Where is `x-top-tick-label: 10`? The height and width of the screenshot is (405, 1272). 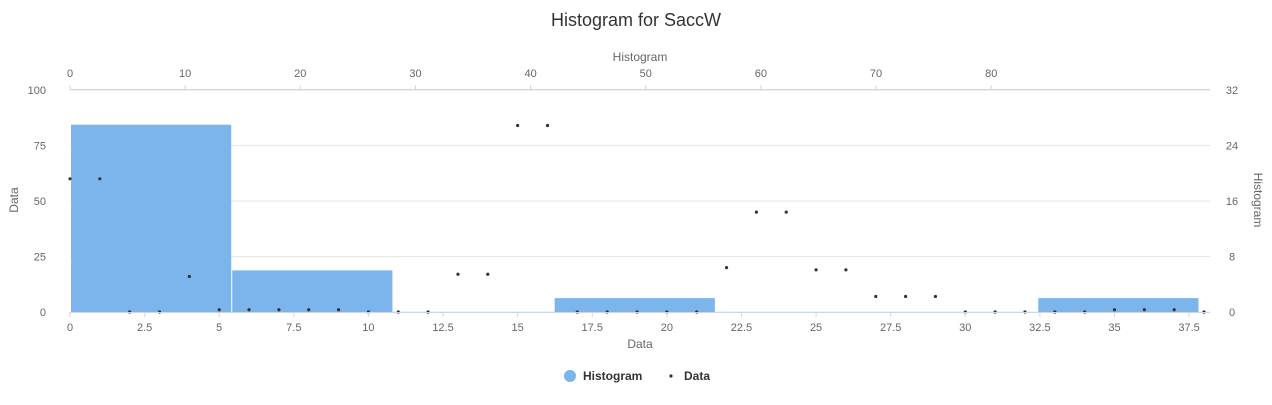 x-top-tick-label: 10 is located at coordinates (185, 74).